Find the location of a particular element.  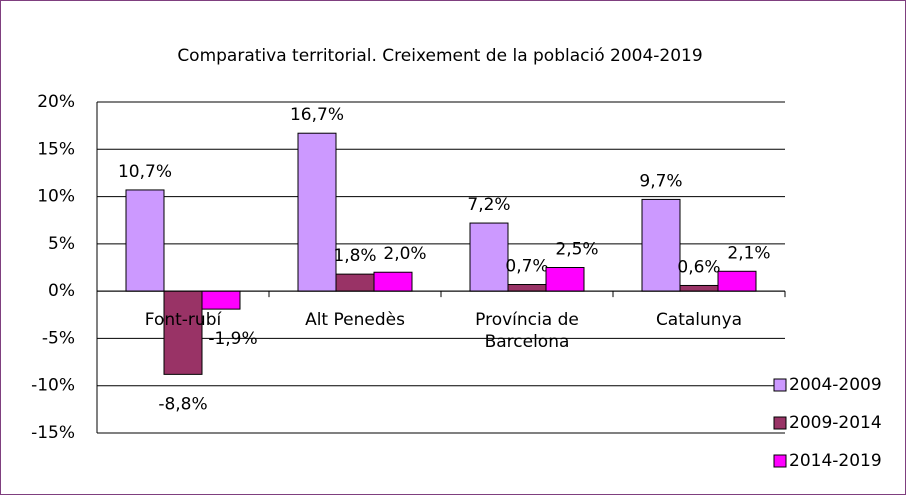

value-label: 1,8% is located at coordinates (354, 256).